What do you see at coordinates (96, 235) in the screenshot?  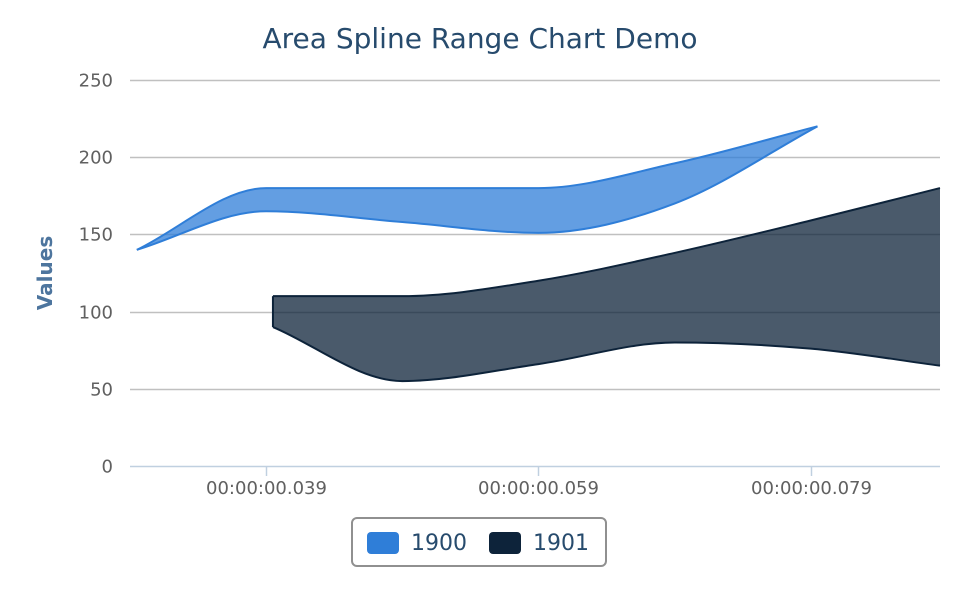 I see `y-tick-label: 150` at bounding box center [96, 235].